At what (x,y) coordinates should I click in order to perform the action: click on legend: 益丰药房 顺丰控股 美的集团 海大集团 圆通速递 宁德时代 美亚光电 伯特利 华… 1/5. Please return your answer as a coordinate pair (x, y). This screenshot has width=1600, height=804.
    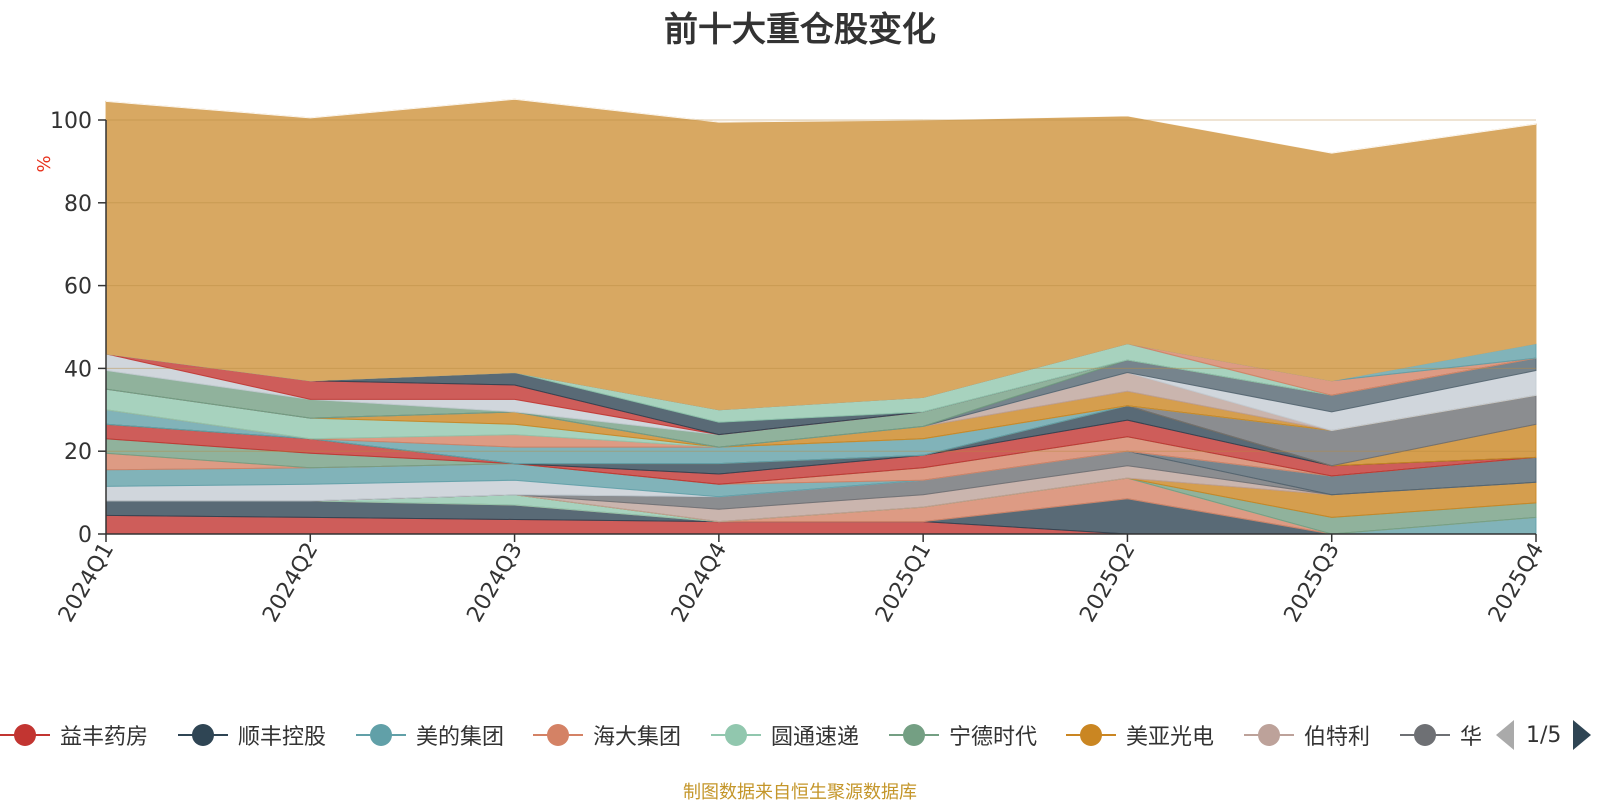
    Looking at the image, I should click on (800, 735).